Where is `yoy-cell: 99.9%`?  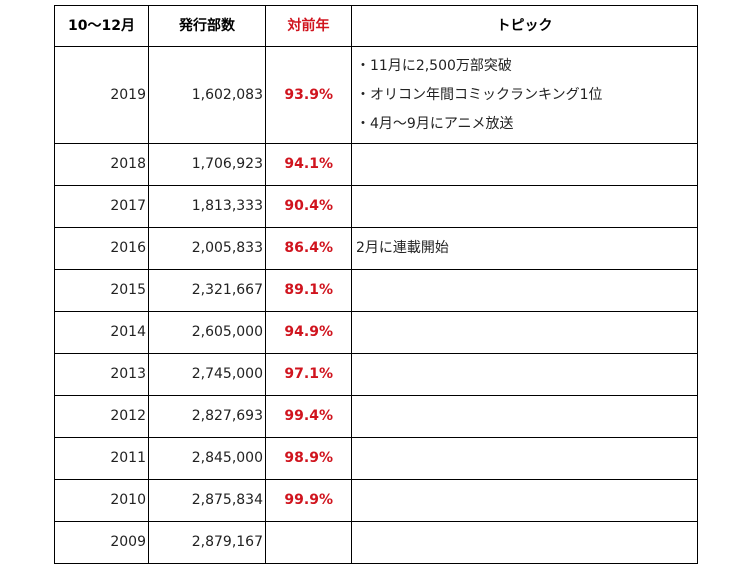 yoy-cell: 99.9% is located at coordinates (308, 500).